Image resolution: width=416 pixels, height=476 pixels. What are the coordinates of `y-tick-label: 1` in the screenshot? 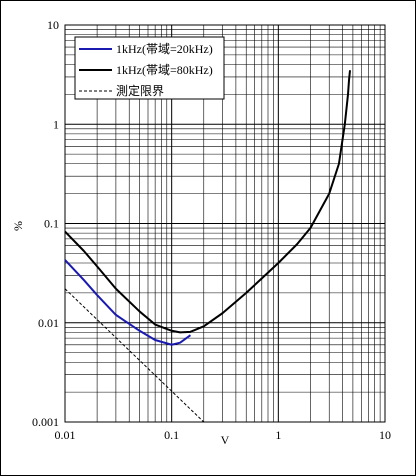 It's located at (56, 124).